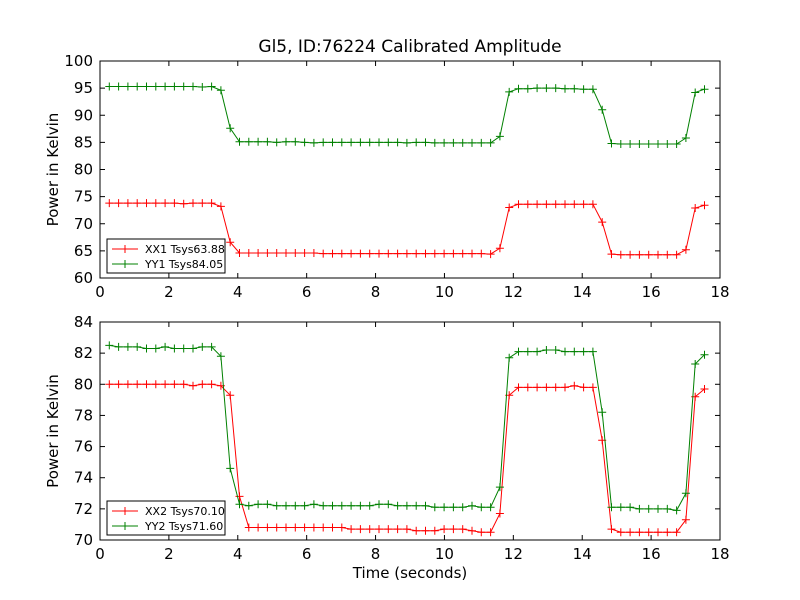 The width and height of the screenshot is (800, 600). I want to click on y-tick-label: 90, so click(83, 115).